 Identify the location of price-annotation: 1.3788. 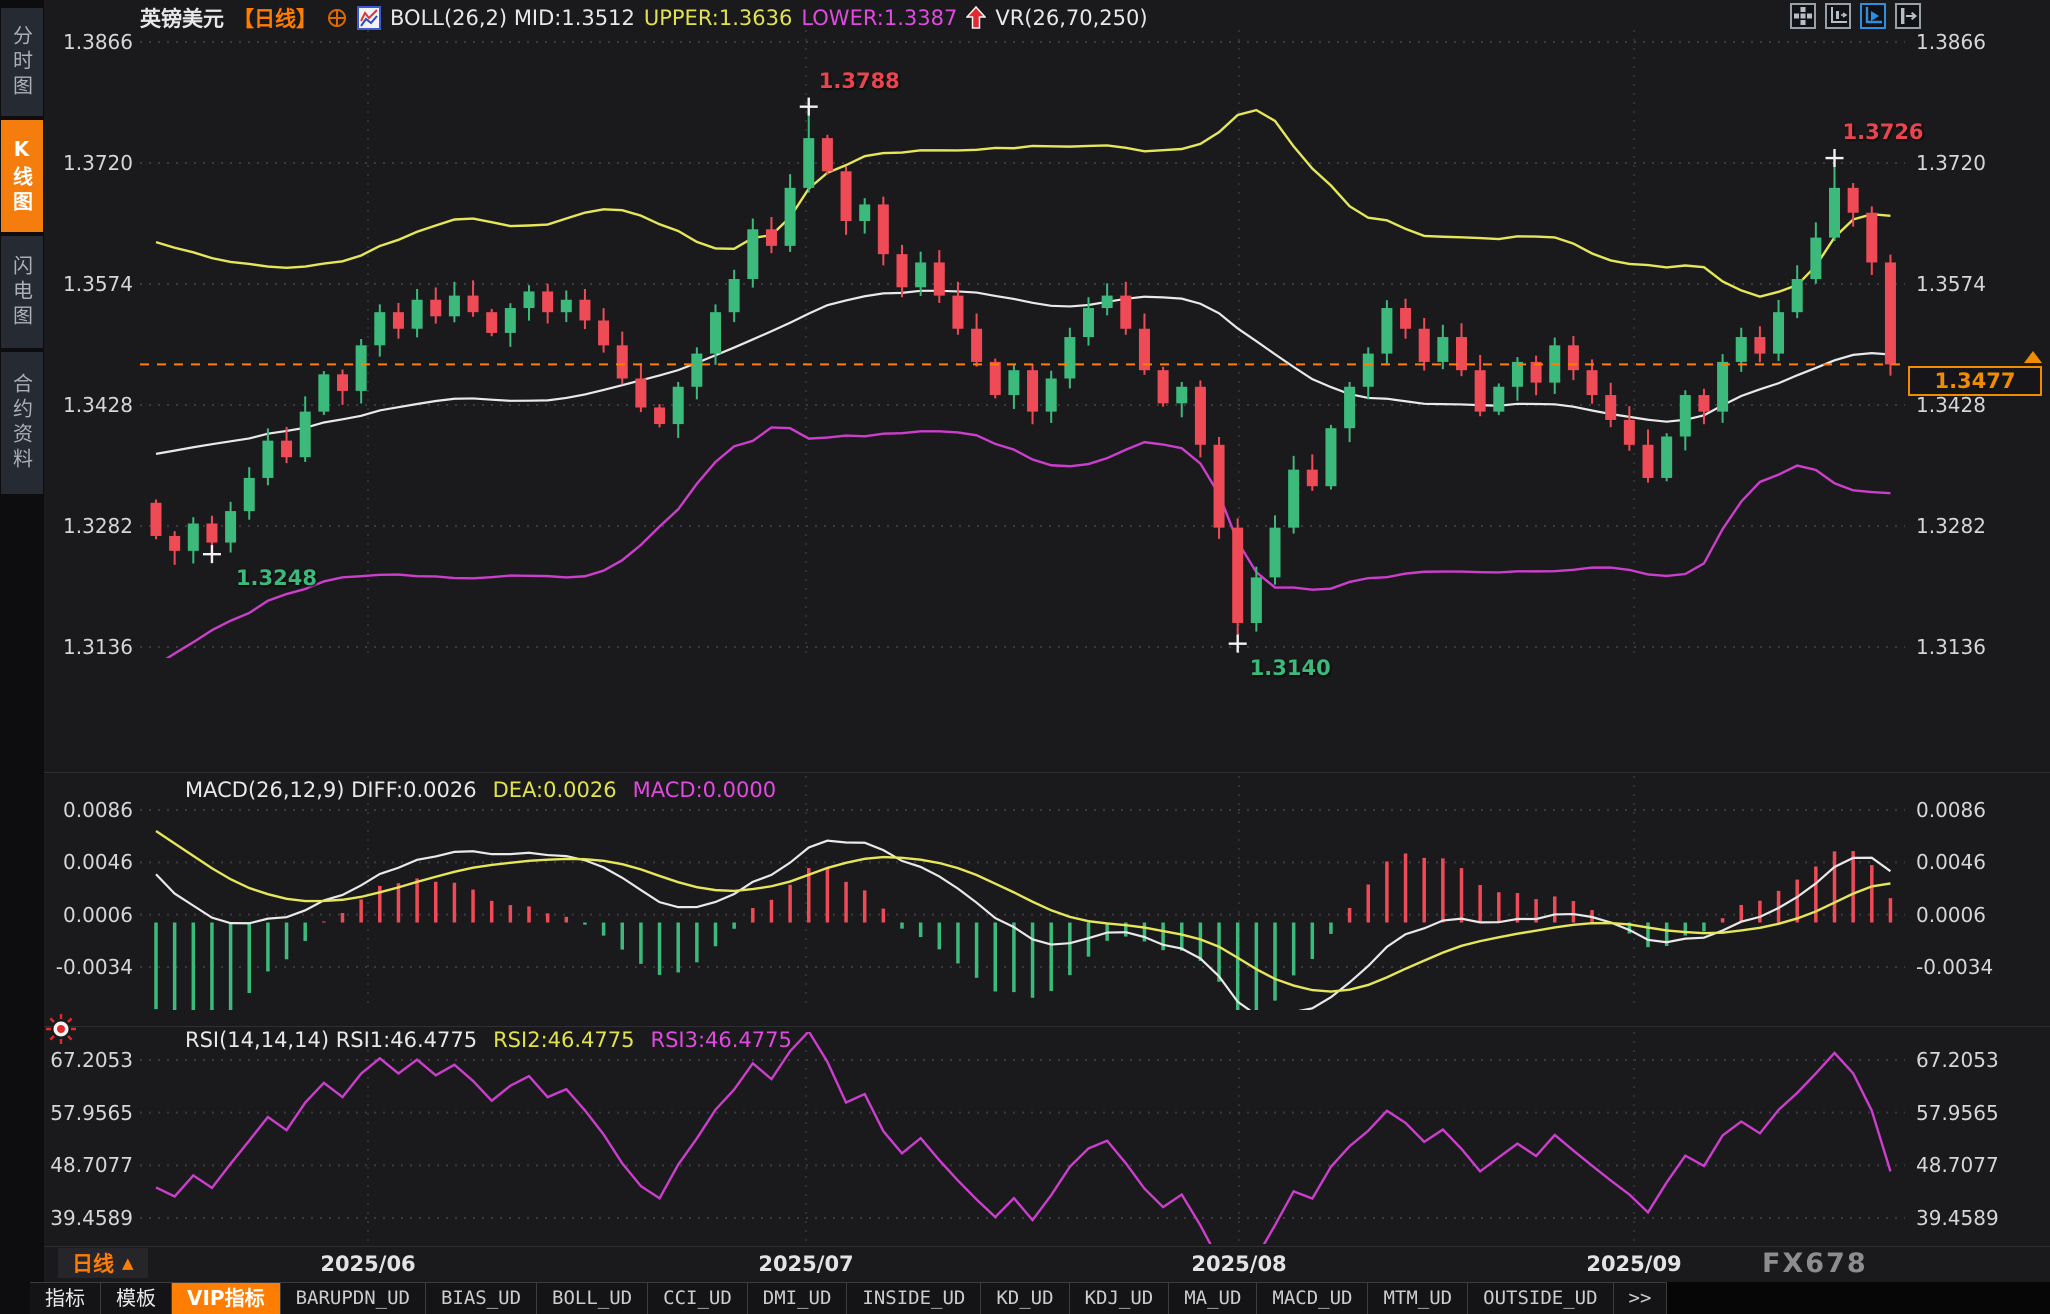
(859, 80).